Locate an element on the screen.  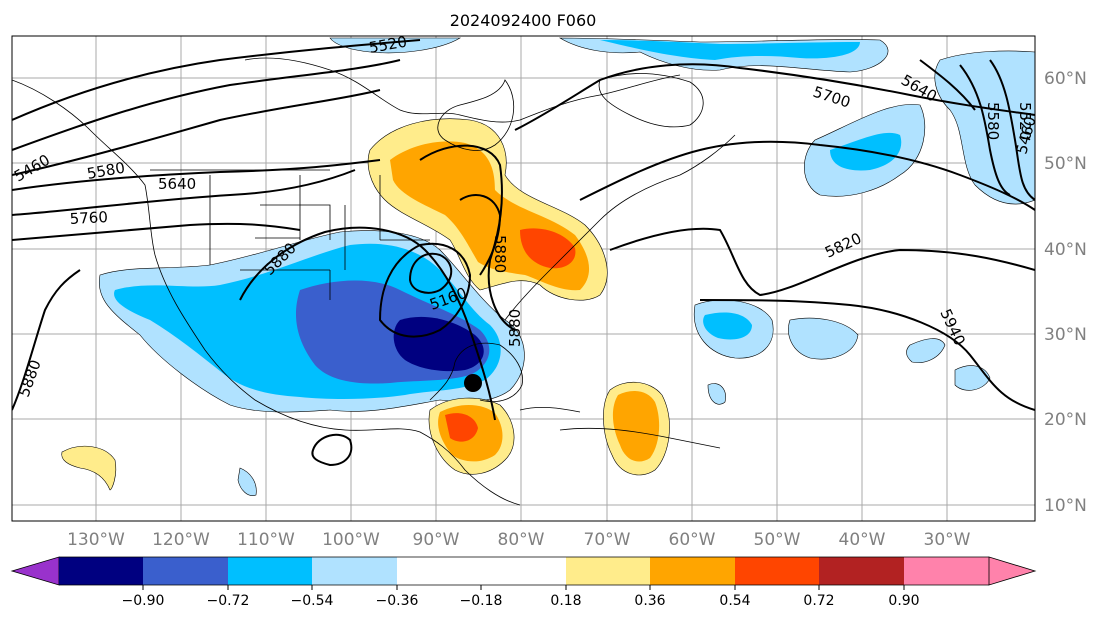
negative-region-subtropical-d is located at coordinates (972, 378).